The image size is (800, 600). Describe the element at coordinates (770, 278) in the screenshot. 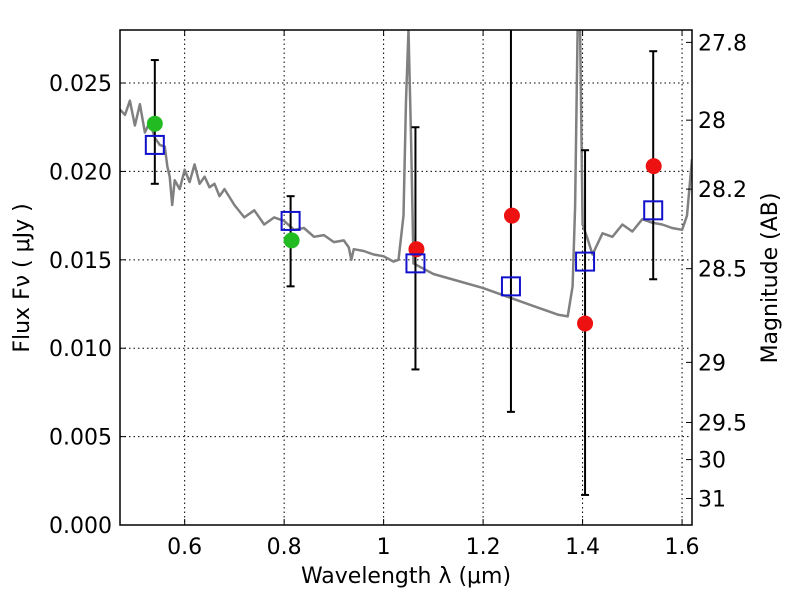

I see `y2-axis-label: Magnitude (AB)` at that location.